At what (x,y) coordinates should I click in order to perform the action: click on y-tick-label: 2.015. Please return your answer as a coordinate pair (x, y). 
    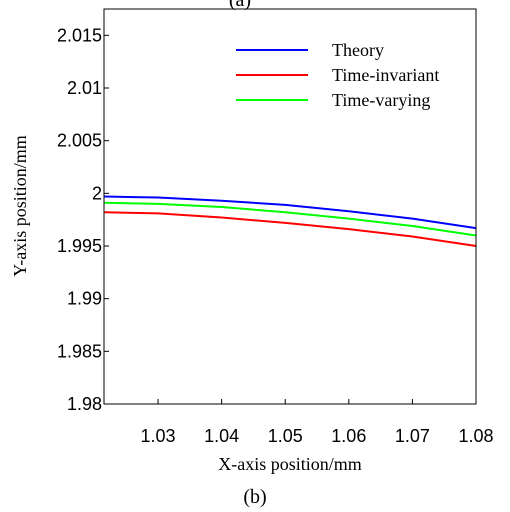
    Looking at the image, I should click on (79, 35).